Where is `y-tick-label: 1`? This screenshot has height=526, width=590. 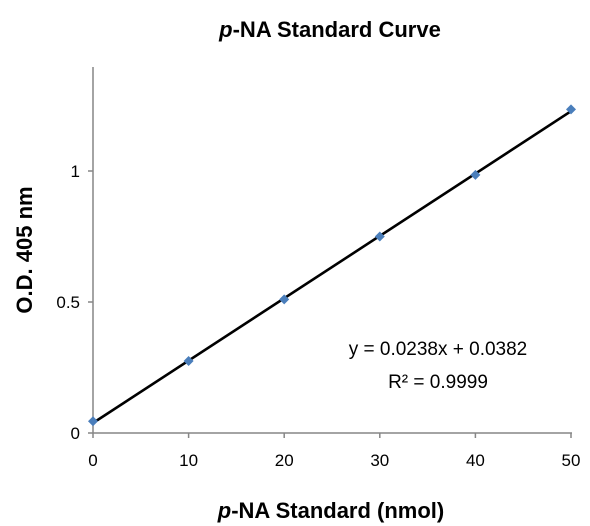
y-tick-label: 1 is located at coordinates (75, 171).